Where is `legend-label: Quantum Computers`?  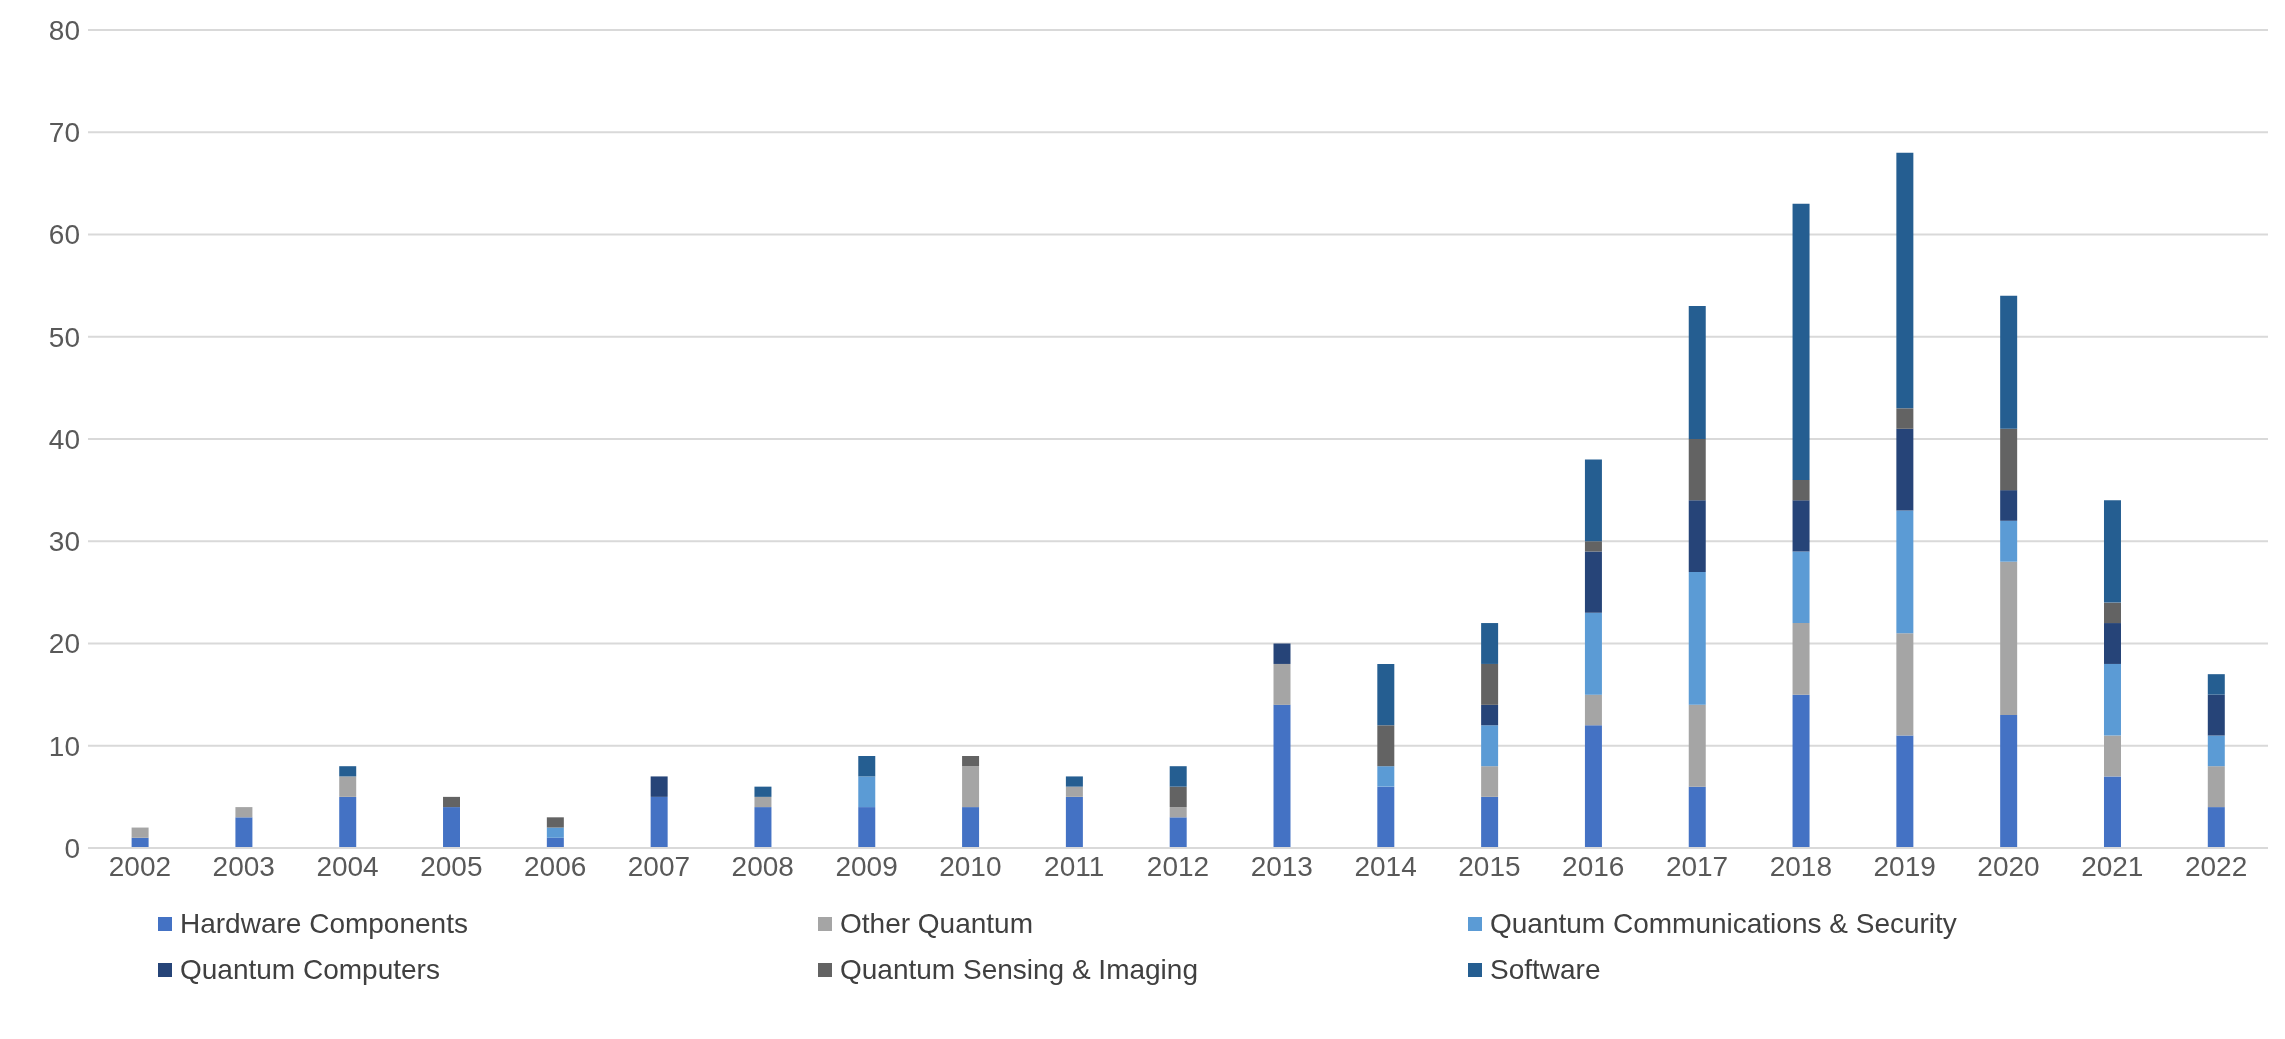
legend-label: Quantum Computers is located at coordinates (310, 970).